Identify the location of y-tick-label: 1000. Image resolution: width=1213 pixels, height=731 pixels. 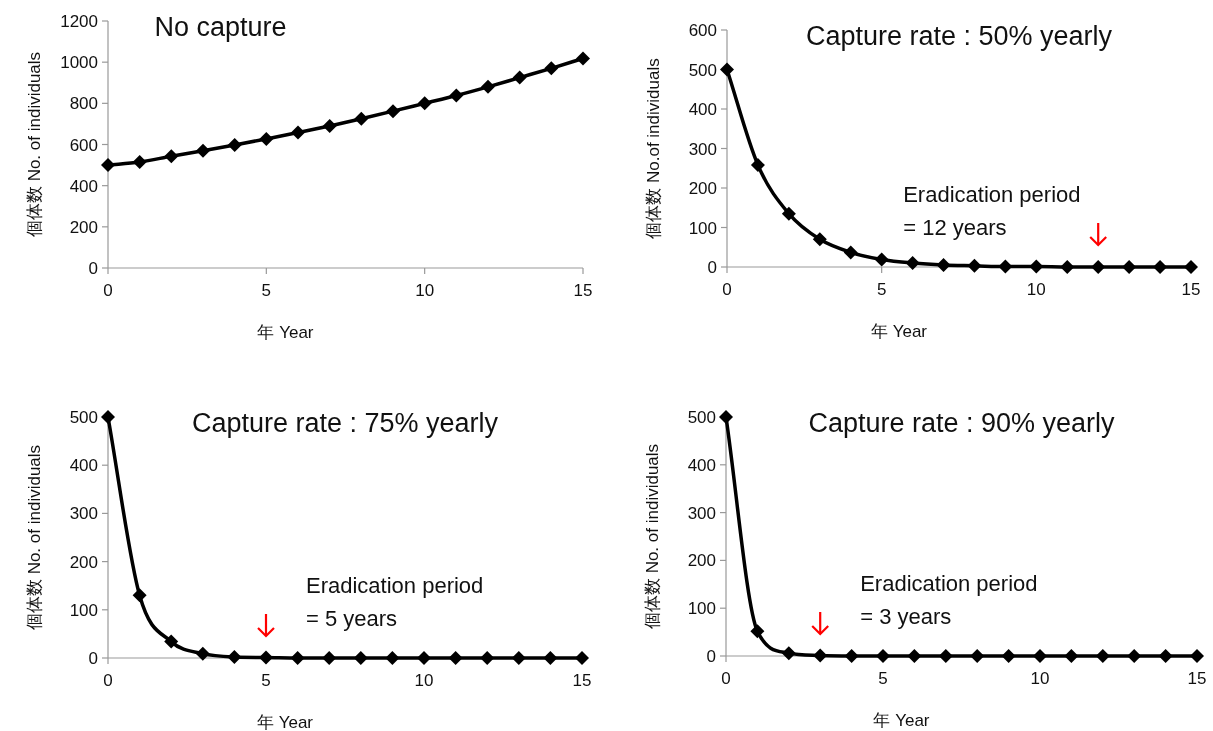
(79, 63).